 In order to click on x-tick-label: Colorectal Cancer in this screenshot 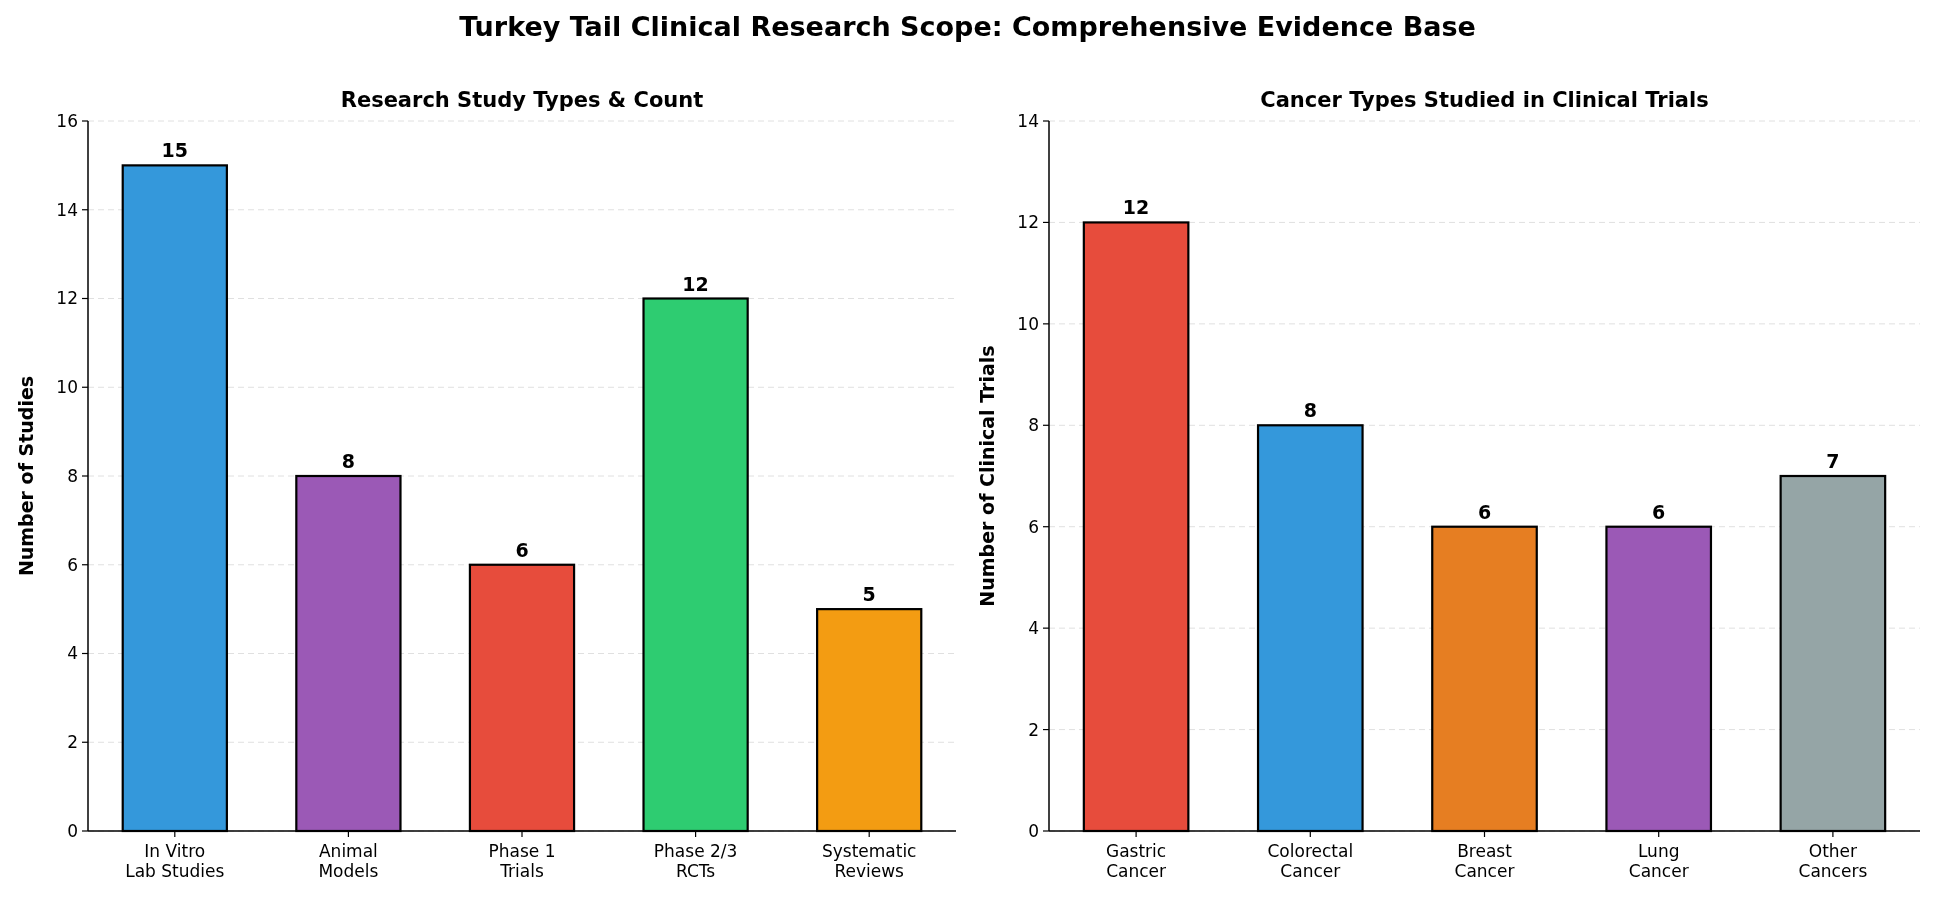, I will do `click(1310, 861)`.